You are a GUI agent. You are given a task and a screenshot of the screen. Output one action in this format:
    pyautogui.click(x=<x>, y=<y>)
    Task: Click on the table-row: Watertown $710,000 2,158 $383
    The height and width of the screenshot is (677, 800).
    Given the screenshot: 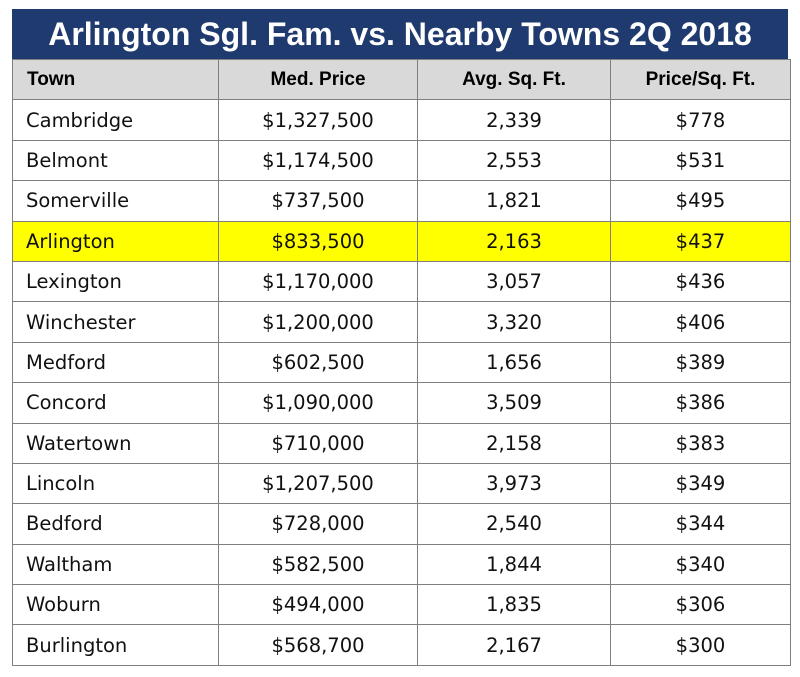 What is the action you would take?
    pyautogui.click(x=401, y=443)
    